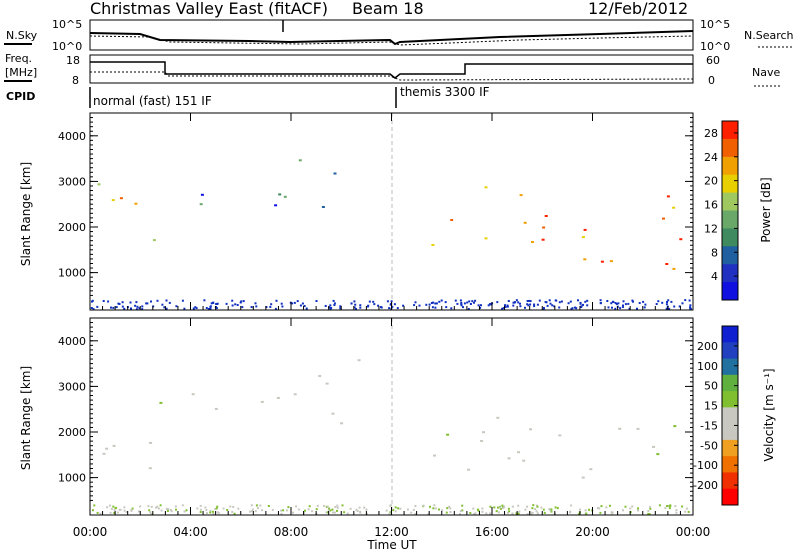 This screenshot has height=558, width=800. What do you see at coordinates (766, 209) in the screenshot?
I see `power-colorbar-label: Power [dB]` at bounding box center [766, 209].